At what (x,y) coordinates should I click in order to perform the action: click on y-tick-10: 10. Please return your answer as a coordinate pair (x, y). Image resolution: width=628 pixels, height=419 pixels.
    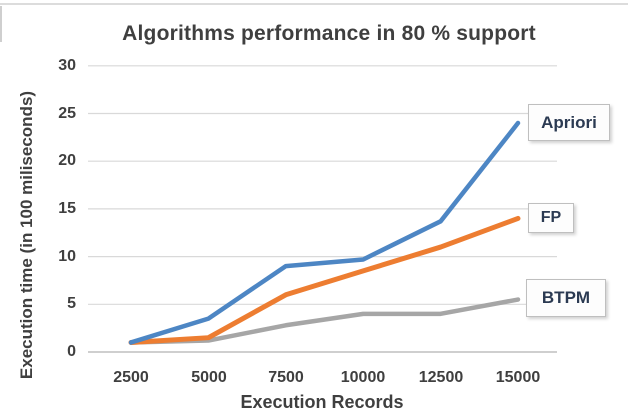
    Looking at the image, I should click on (67, 256).